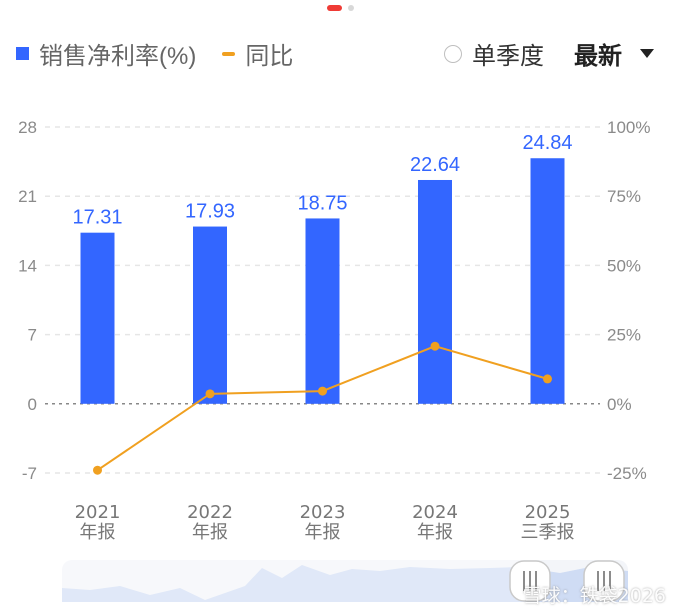  Describe the element at coordinates (547, 143) in the screenshot. I see `bar-value-label: 24.84` at that location.